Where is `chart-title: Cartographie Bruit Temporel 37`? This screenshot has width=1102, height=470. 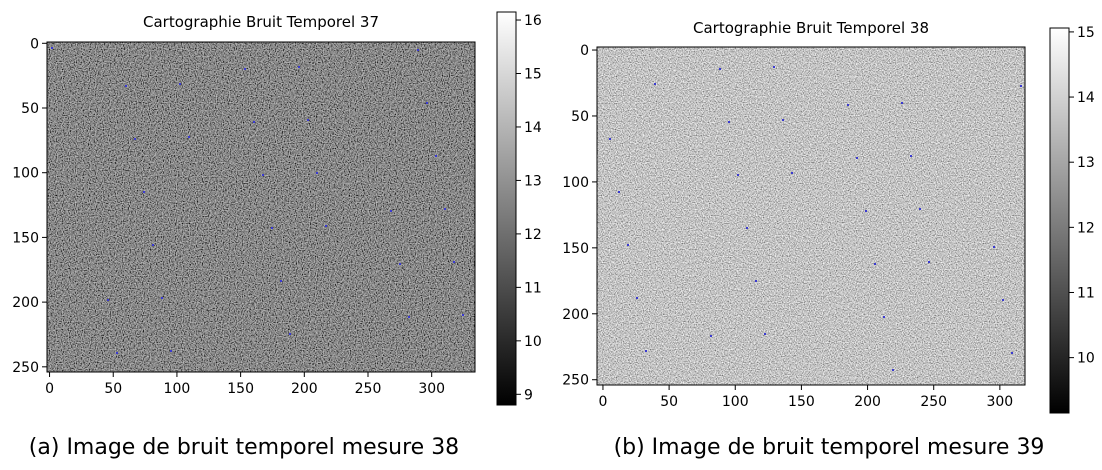 chart-title: Cartographie Bruit Temporel 37 is located at coordinates (261, 22).